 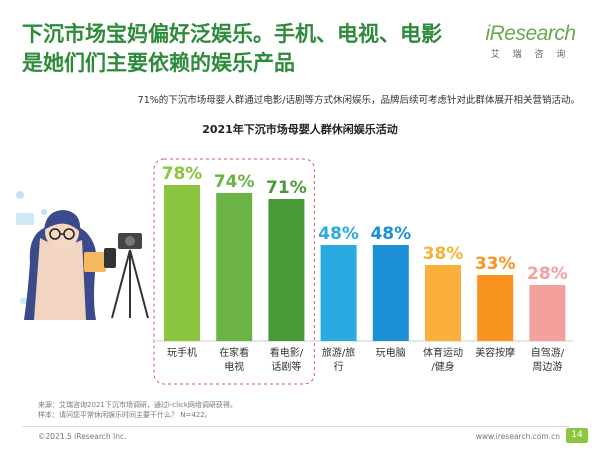 What do you see at coordinates (517, 436) in the screenshot?
I see `website-link: www.iresearch.com.cn` at bounding box center [517, 436].